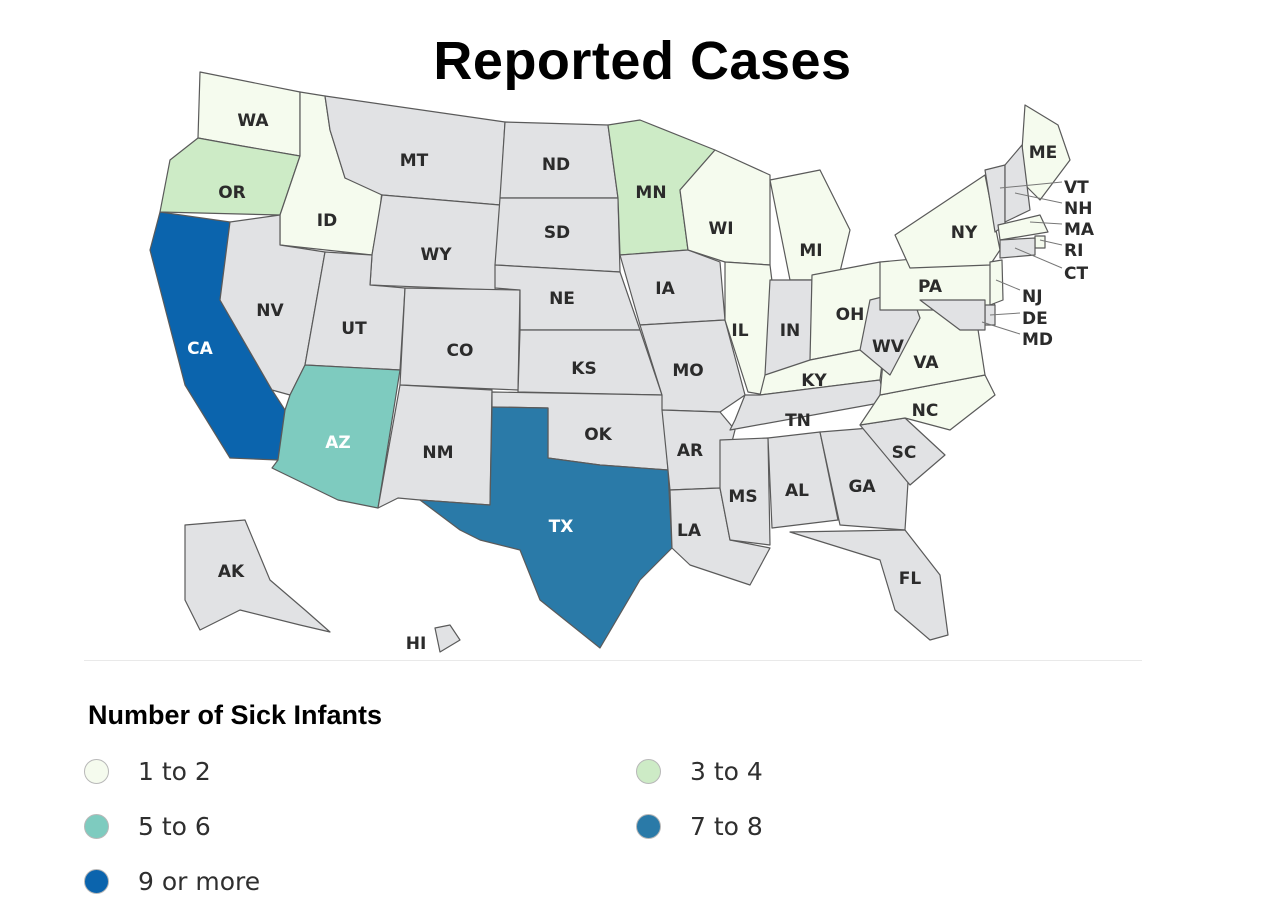 The height and width of the screenshot is (900, 1285). What do you see at coordinates (232, 193) in the screenshot?
I see `state-label-or: OR` at bounding box center [232, 193].